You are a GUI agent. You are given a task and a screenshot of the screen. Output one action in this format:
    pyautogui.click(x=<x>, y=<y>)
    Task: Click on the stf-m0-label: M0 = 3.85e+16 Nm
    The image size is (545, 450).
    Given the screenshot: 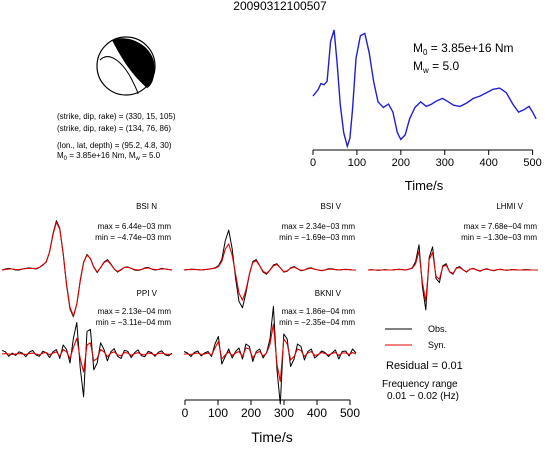 What is the action you would take?
    pyautogui.click(x=463, y=49)
    